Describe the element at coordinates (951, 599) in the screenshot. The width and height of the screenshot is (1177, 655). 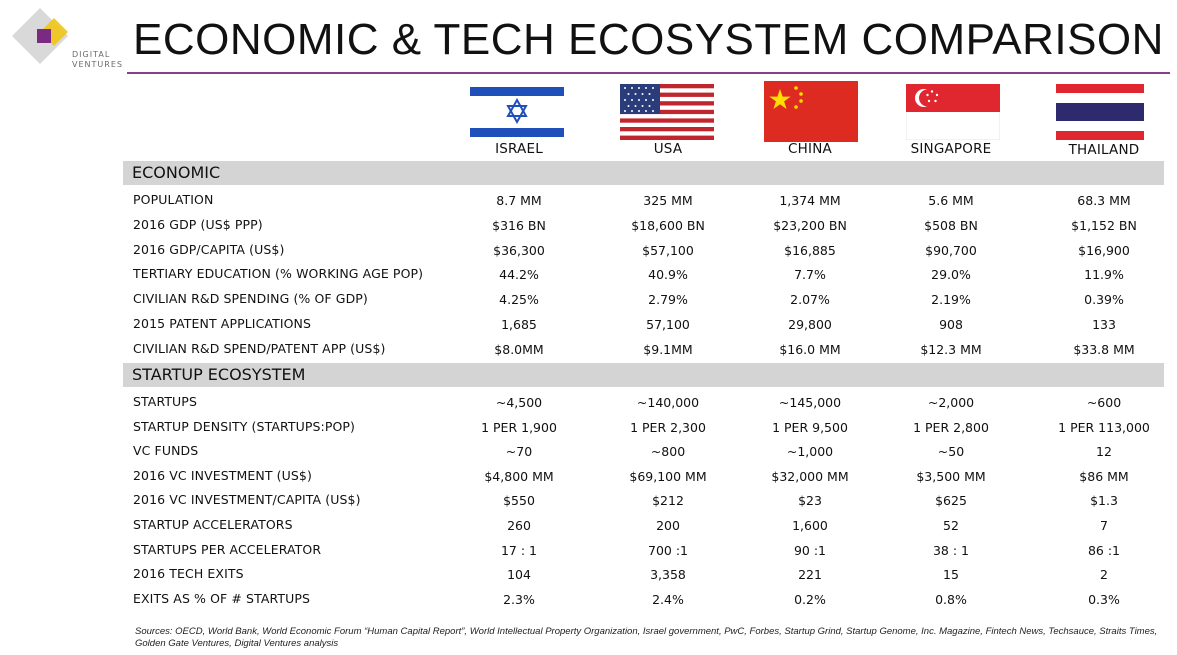
I see `cell-singapore: 0.8%` at that location.